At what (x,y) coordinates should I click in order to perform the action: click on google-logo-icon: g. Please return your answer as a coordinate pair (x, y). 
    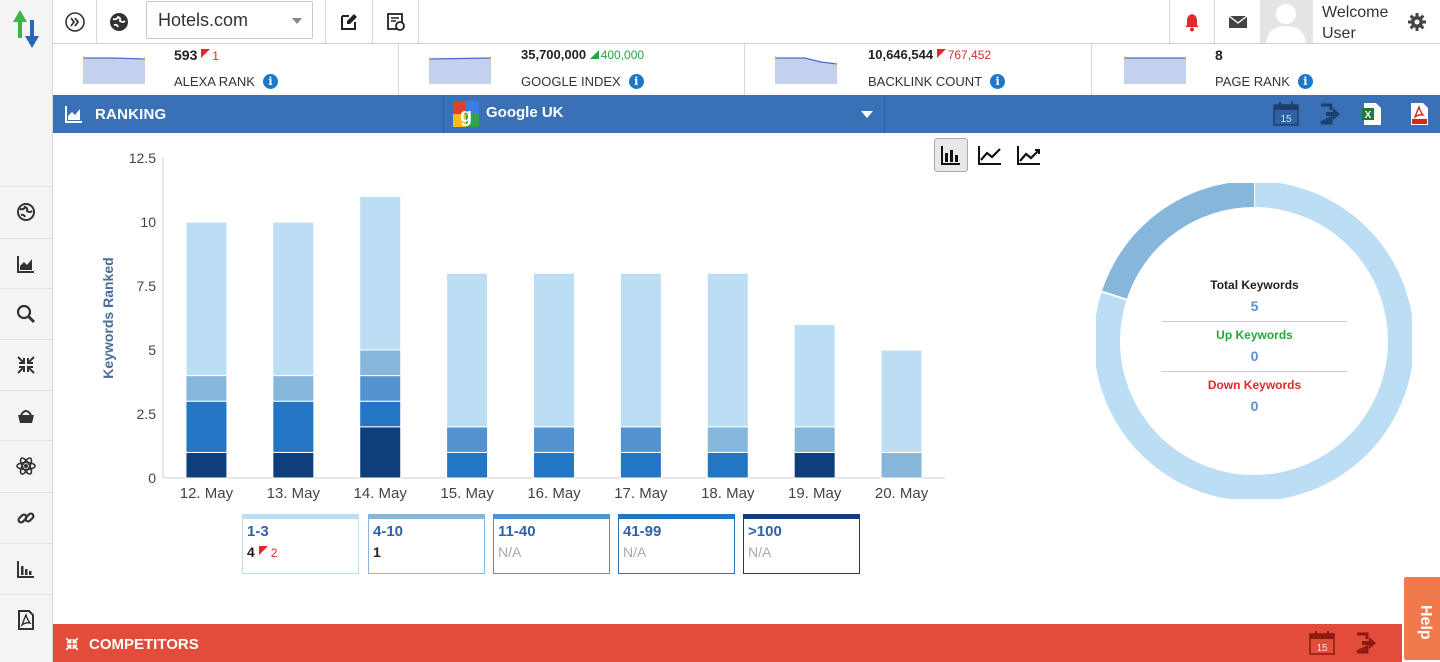
    Looking at the image, I should click on (466, 114).